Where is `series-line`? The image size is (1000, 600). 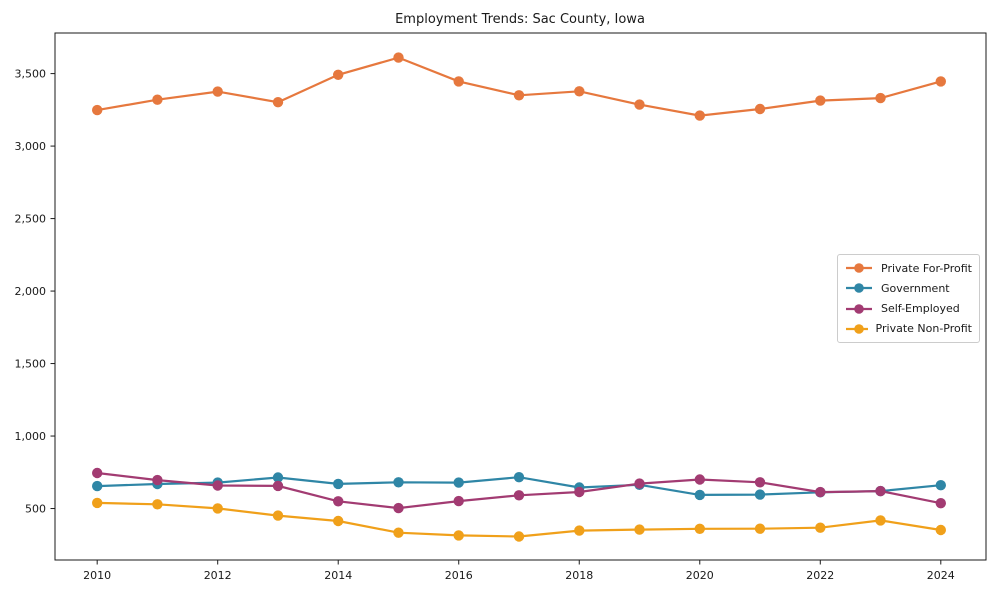
series-line is located at coordinates (519, 86).